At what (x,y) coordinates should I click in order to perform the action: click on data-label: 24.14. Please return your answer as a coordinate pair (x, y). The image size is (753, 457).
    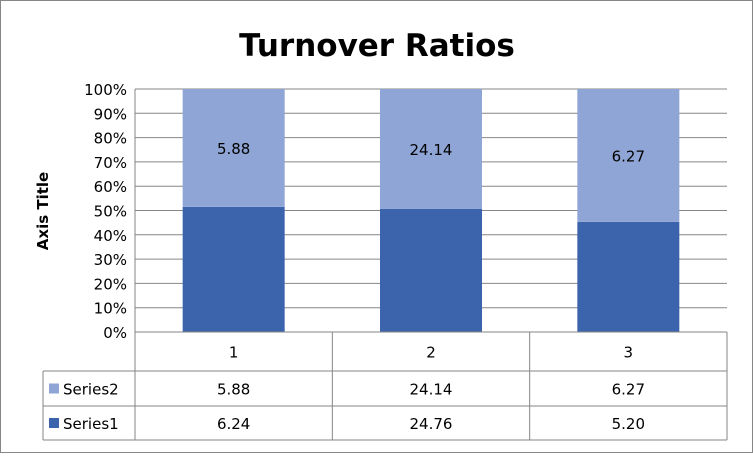
    Looking at the image, I should click on (431, 150).